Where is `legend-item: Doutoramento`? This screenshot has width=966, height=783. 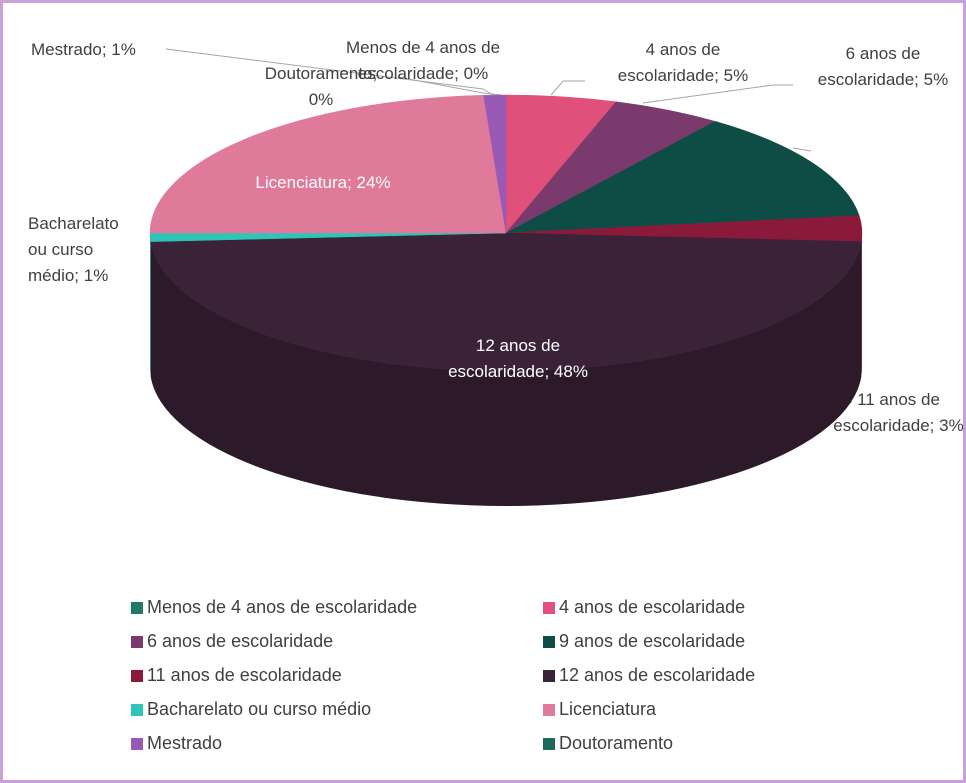
legend-item: Doutoramento is located at coordinates (608, 743).